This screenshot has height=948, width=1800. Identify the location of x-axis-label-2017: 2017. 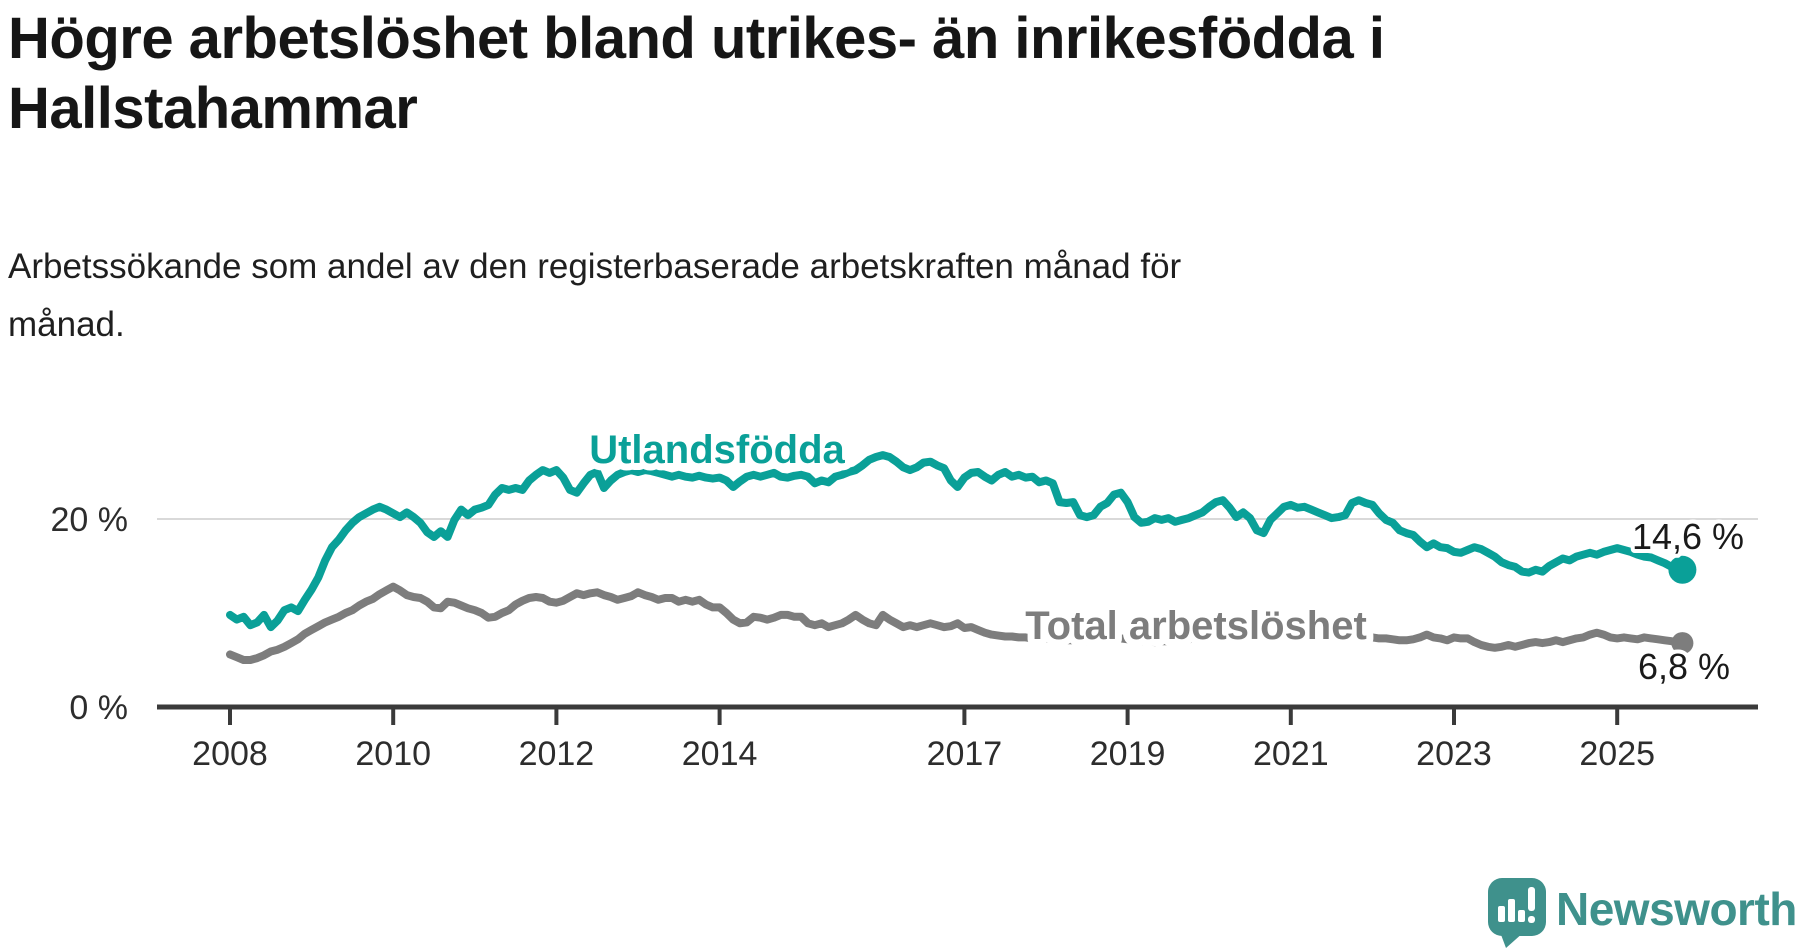
(965, 754).